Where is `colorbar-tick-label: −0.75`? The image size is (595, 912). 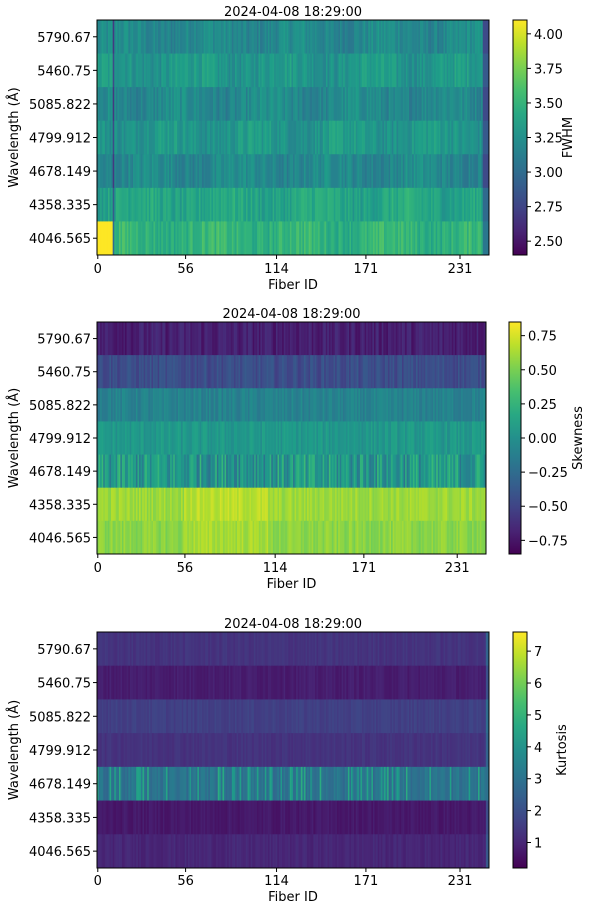
colorbar-tick-label: −0.75 is located at coordinates (548, 541).